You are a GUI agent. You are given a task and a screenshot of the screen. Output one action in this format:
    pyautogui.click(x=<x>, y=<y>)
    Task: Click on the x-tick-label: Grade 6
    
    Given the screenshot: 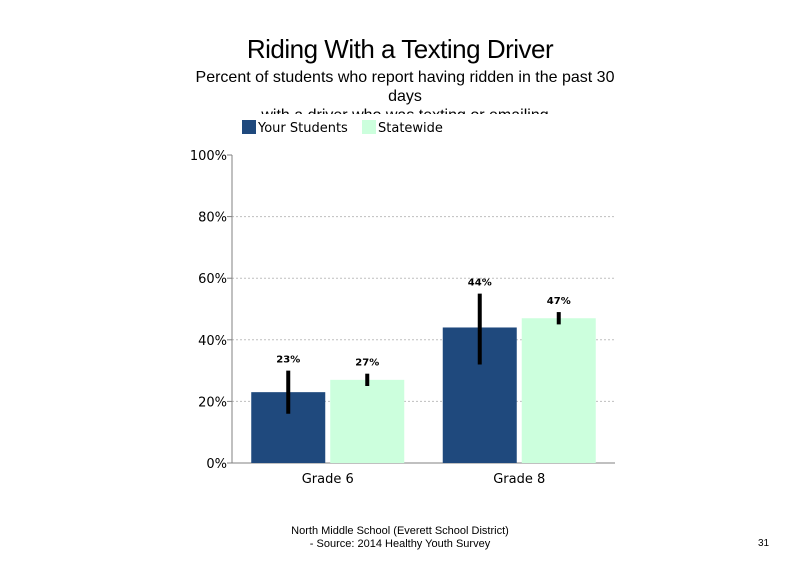 What is the action you would take?
    pyautogui.click(x=328, y=479)
    